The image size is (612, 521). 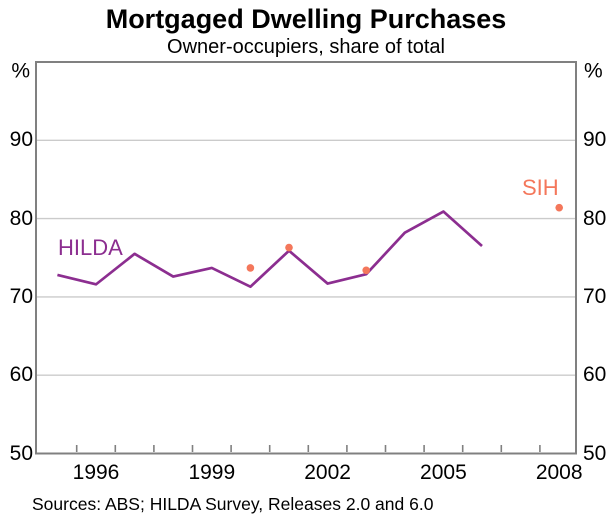 I want to click on y-axis-label-right-50: 50, so click(x=595, y=453).